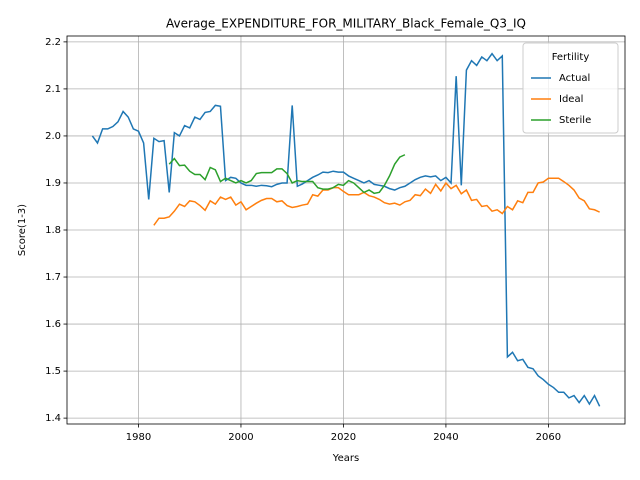 Image resolution: width=640 pixels, height=480 pixels. Describe the element at coordinates (53, 324) in the screenshot. I see `y-tick-label: 1.6` at that location.